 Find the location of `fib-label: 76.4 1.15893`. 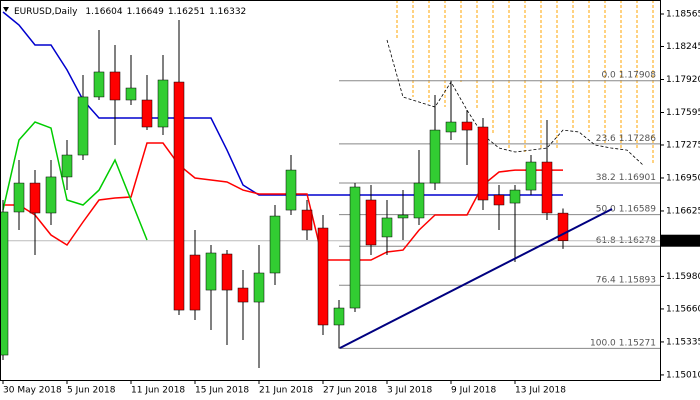

fib-label: 76.4 1.15893 is located at coordinates (626, 280).